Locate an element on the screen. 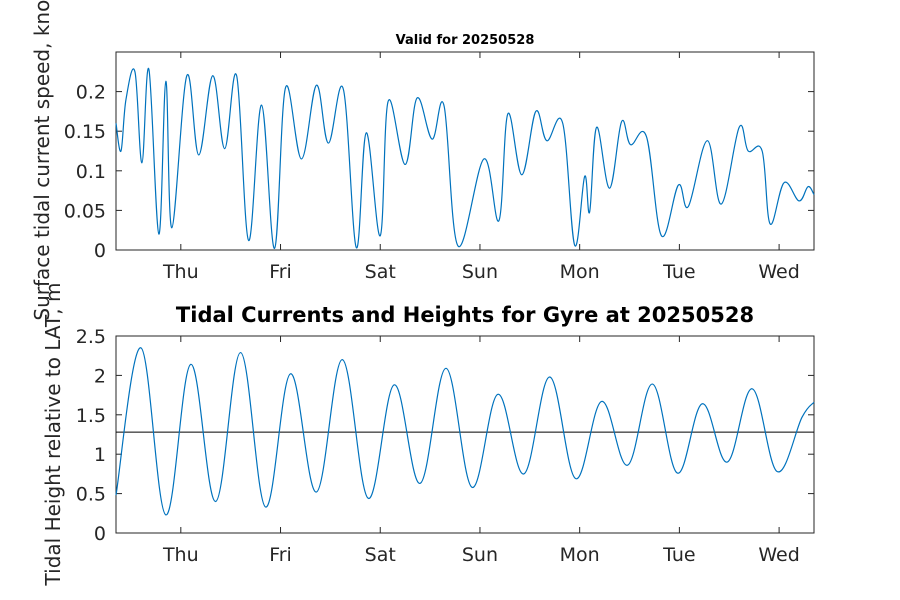  current-speed-xtick-label: Wed is located at coordinates (778, 272).